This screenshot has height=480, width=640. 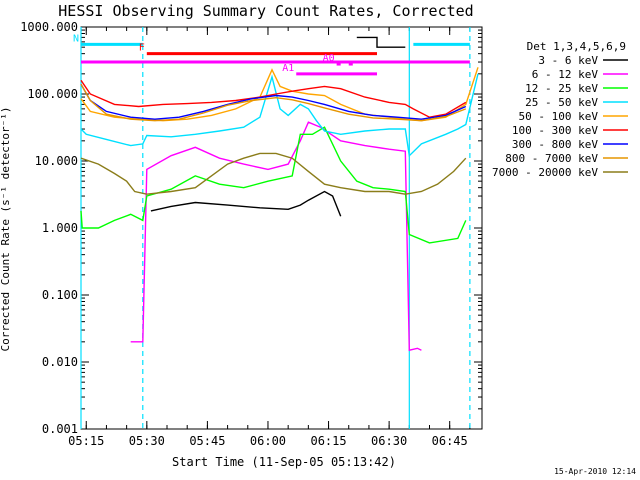 What do you see at coordinates (284, 462) in the screenshot?
I see `x-axis-label: Start Time (11-Sep-05 05:13:42)` at bounding box center [284, 462].